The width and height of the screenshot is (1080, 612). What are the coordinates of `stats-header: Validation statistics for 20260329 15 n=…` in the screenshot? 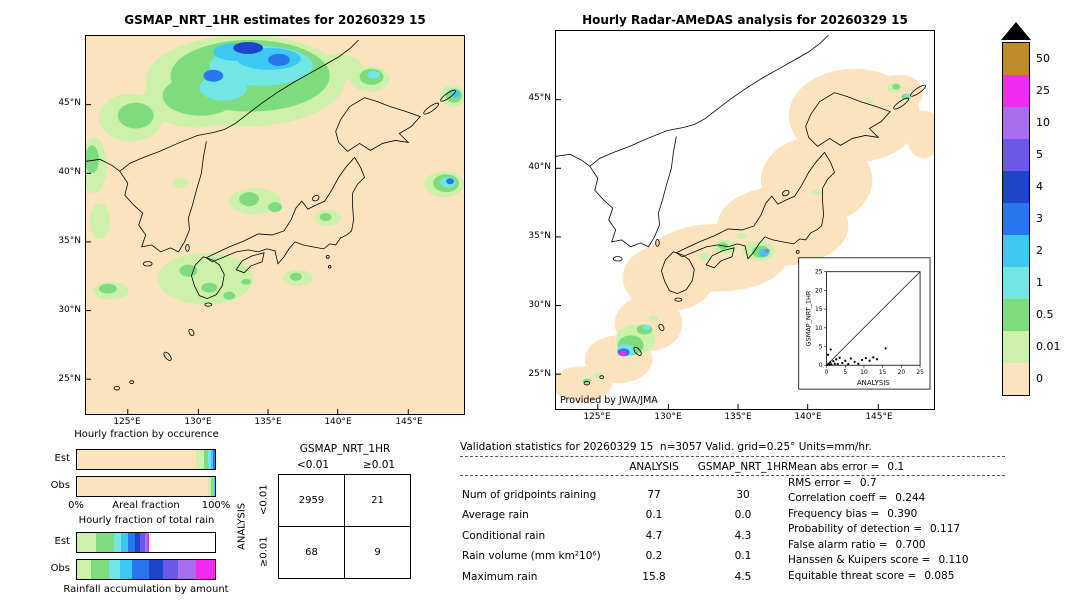 It's located at (666, 447).